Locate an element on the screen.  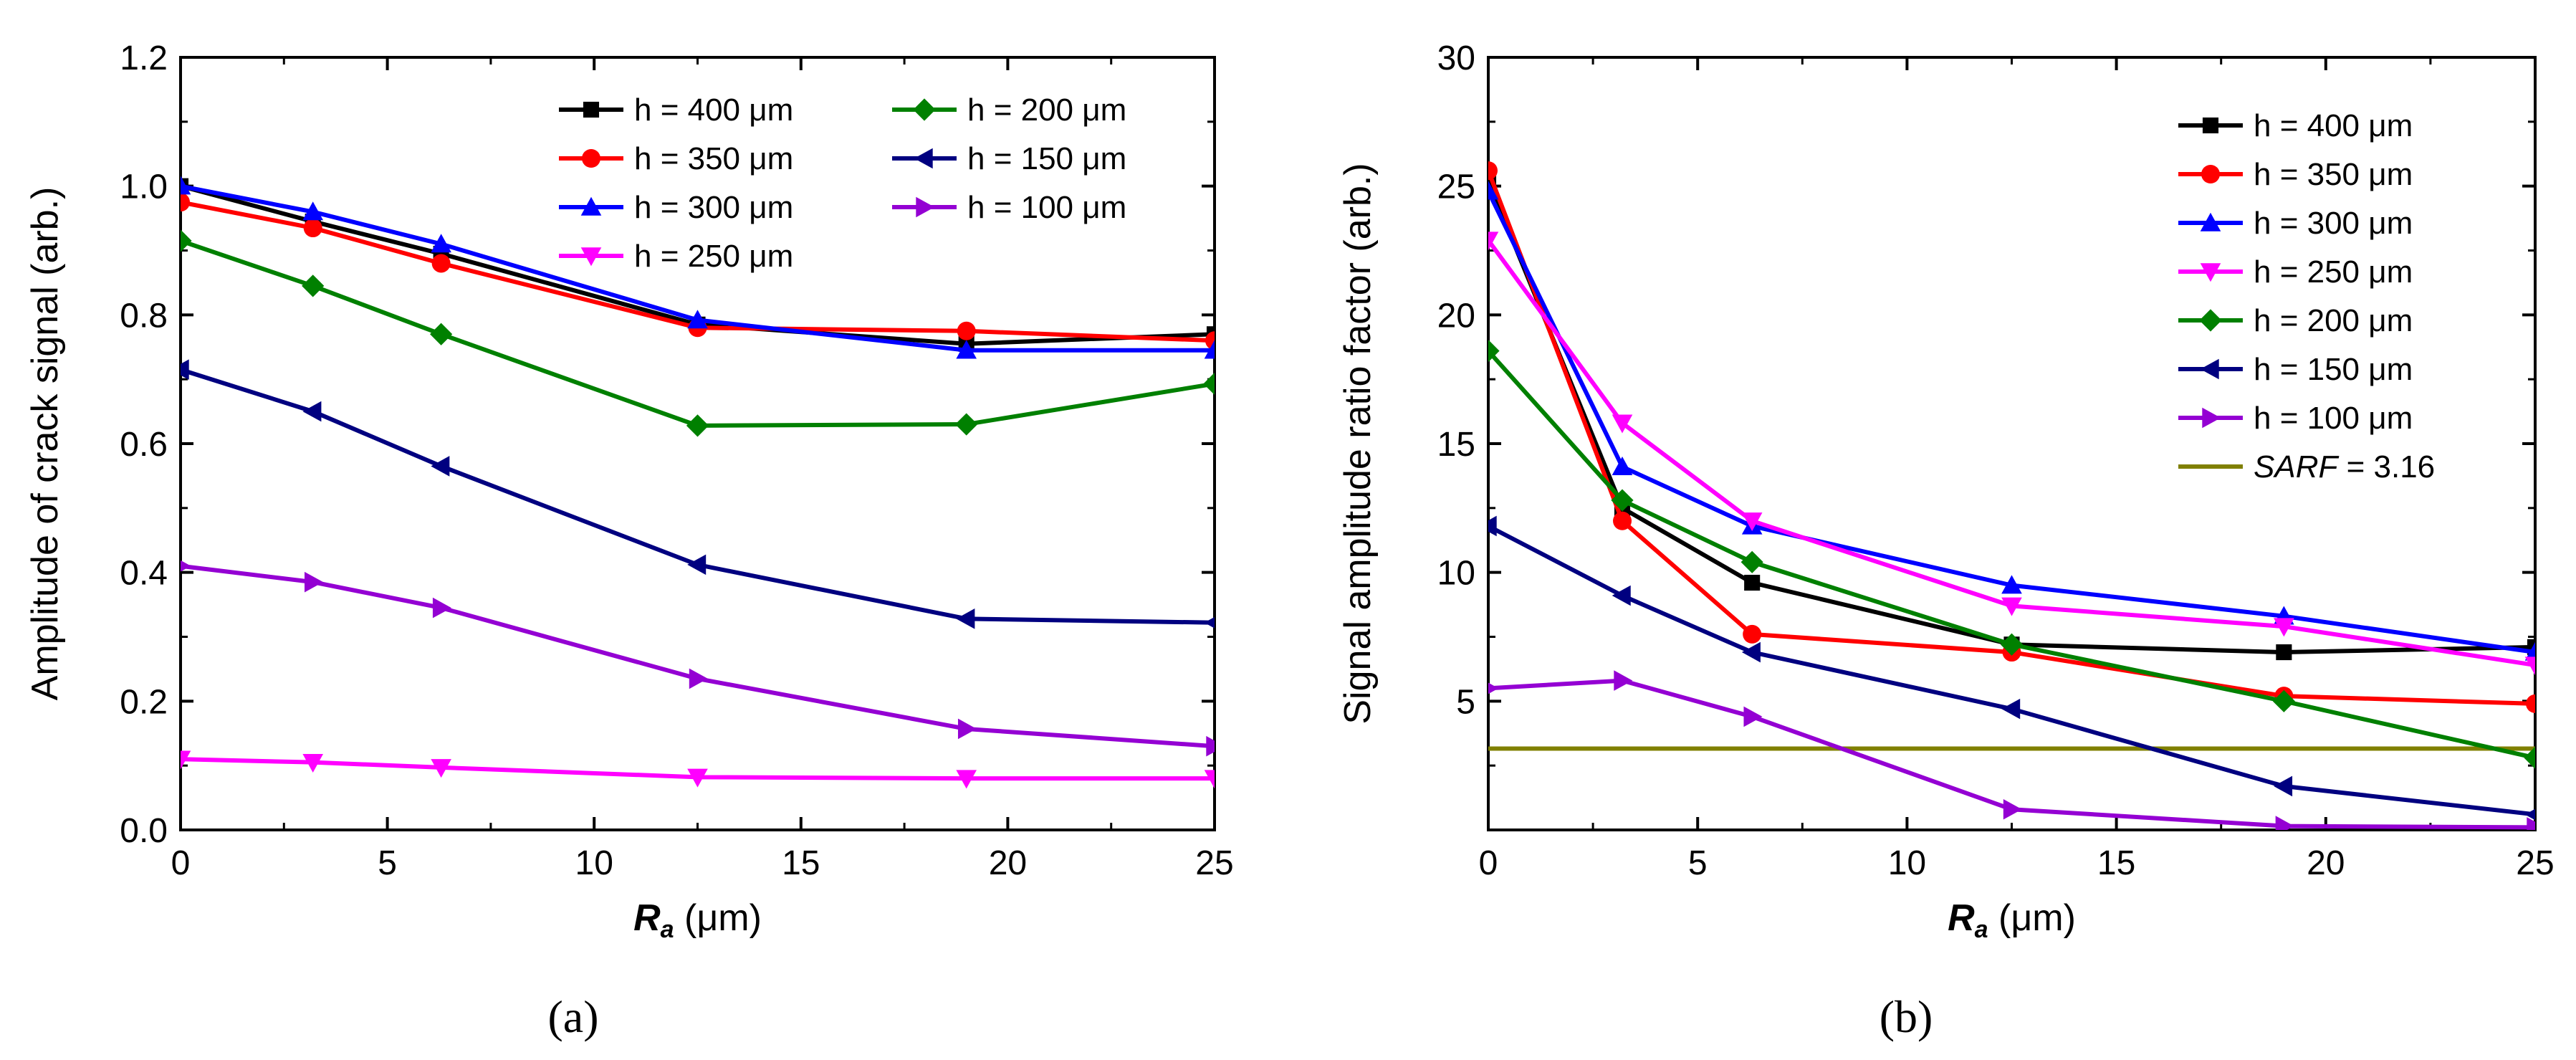
legend-item: h = 200 μm is located at coordinates (1009, 110).